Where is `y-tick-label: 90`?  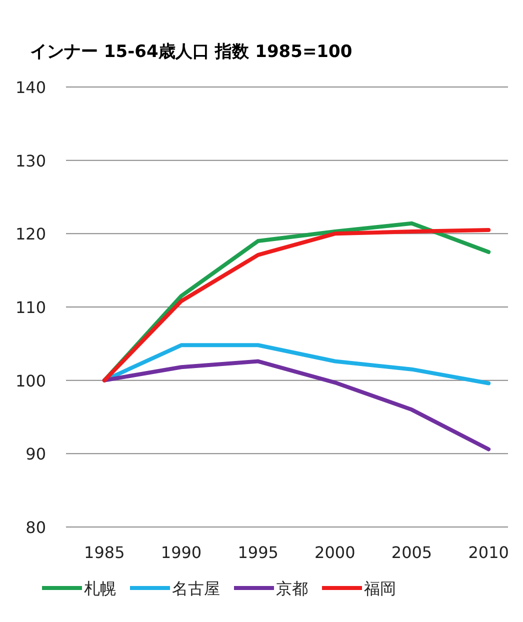
y-tick-label: 90 is located at coordinates (36, 454).